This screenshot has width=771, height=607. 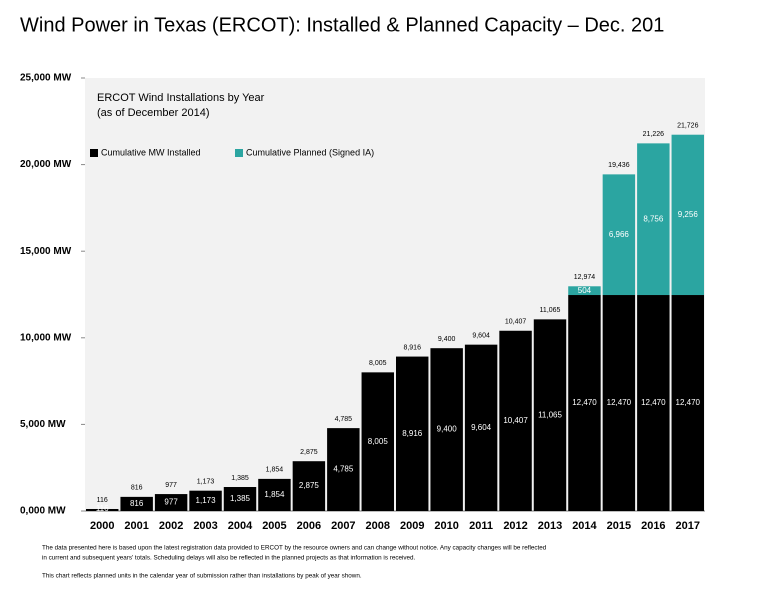 I want to click on total-label: 12,974, so click(x=585, y=277).